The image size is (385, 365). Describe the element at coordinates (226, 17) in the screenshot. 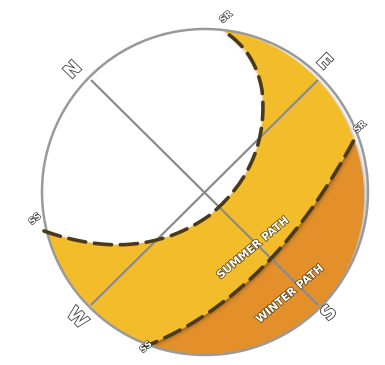

I see `summer-sunrise-label: SR` at that location.